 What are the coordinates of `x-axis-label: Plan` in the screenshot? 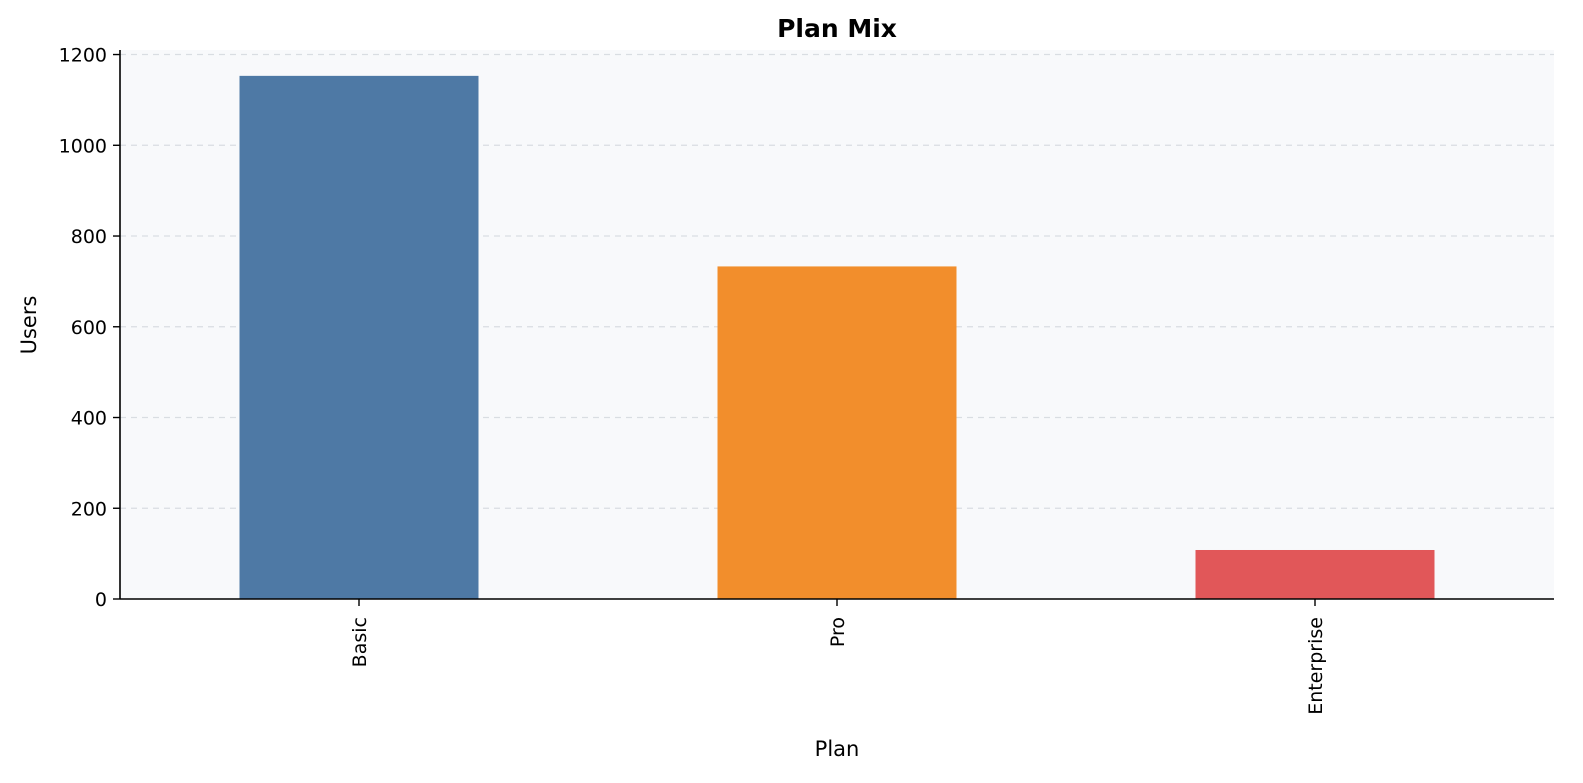 It's located at (837, 749).